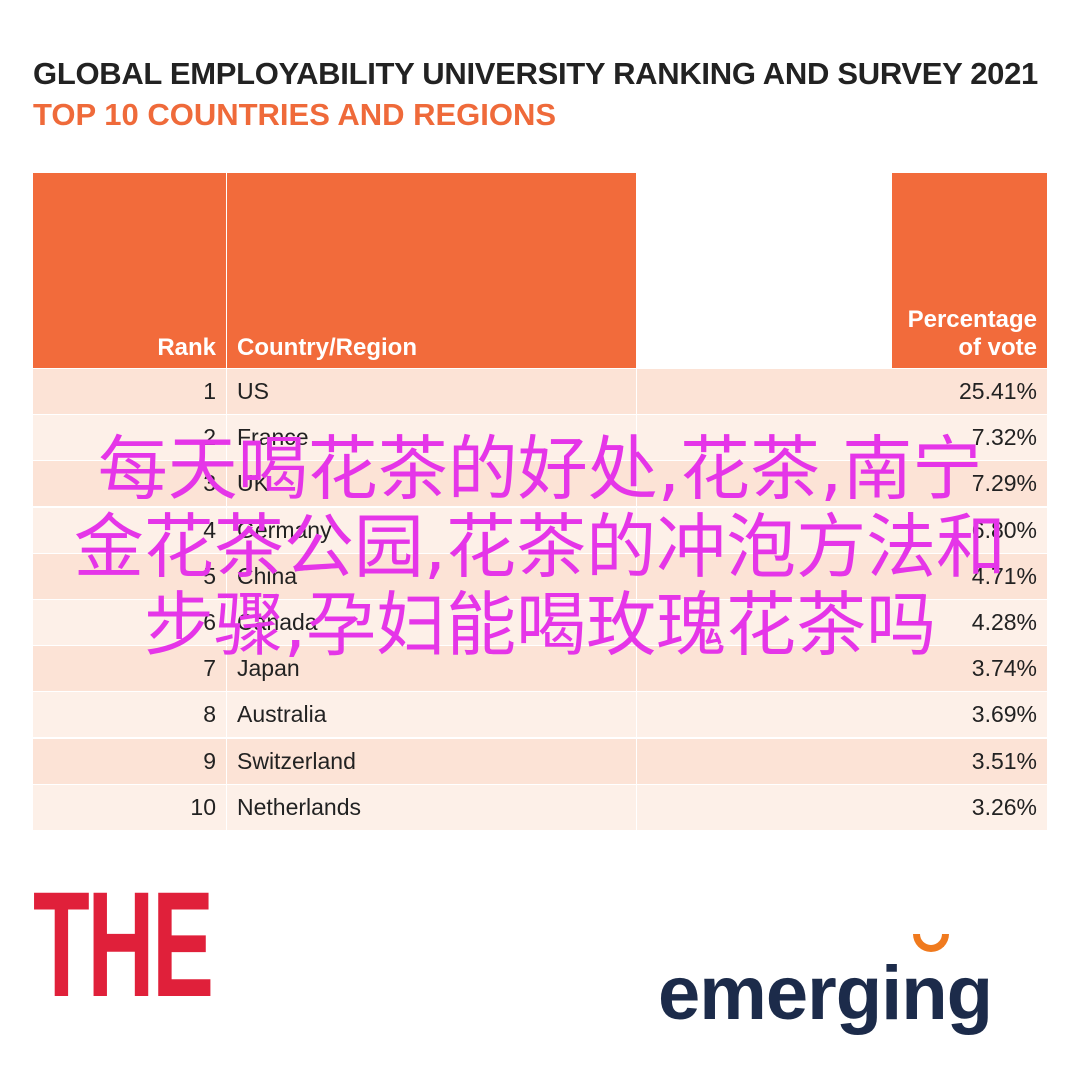 The image size is (1080, 1080). I want to click on table-cell: 3.69%, so click(842, 715).